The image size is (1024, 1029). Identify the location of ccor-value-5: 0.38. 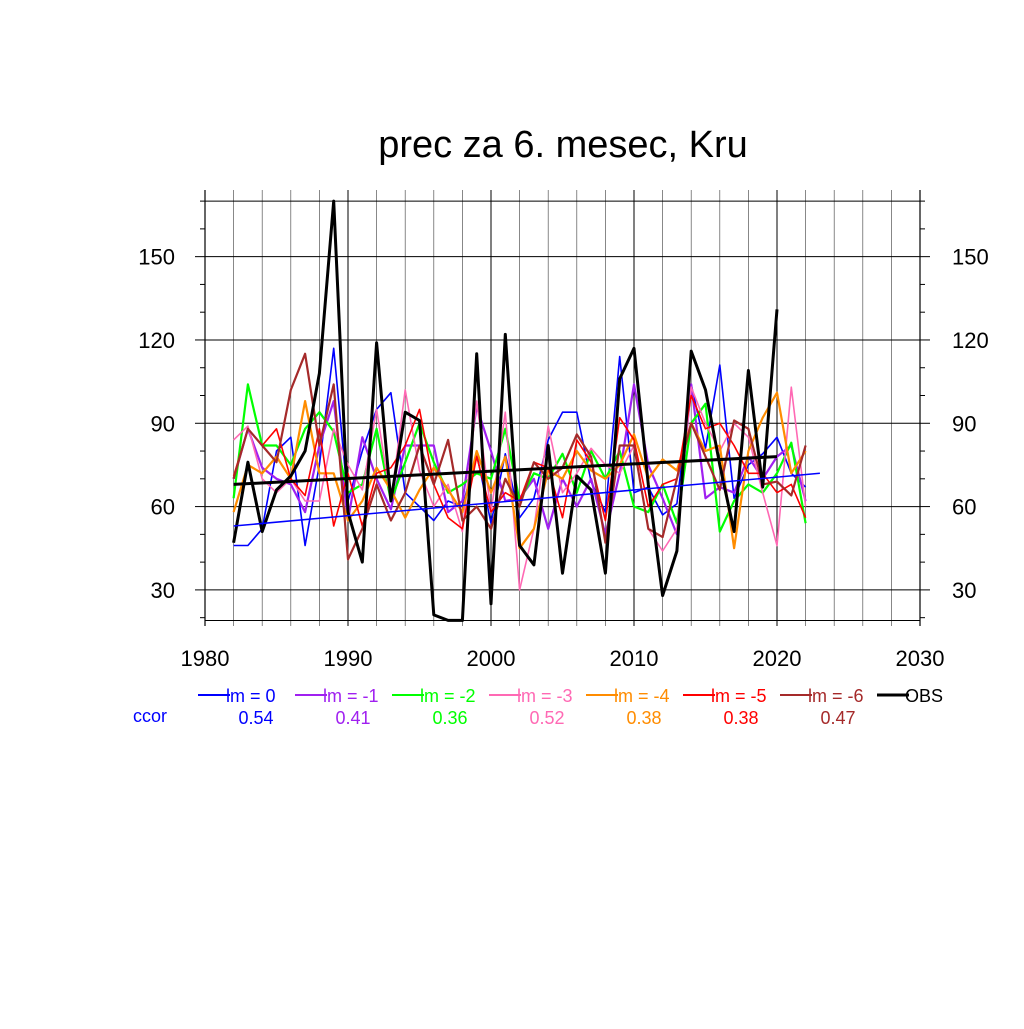
(740, 718).